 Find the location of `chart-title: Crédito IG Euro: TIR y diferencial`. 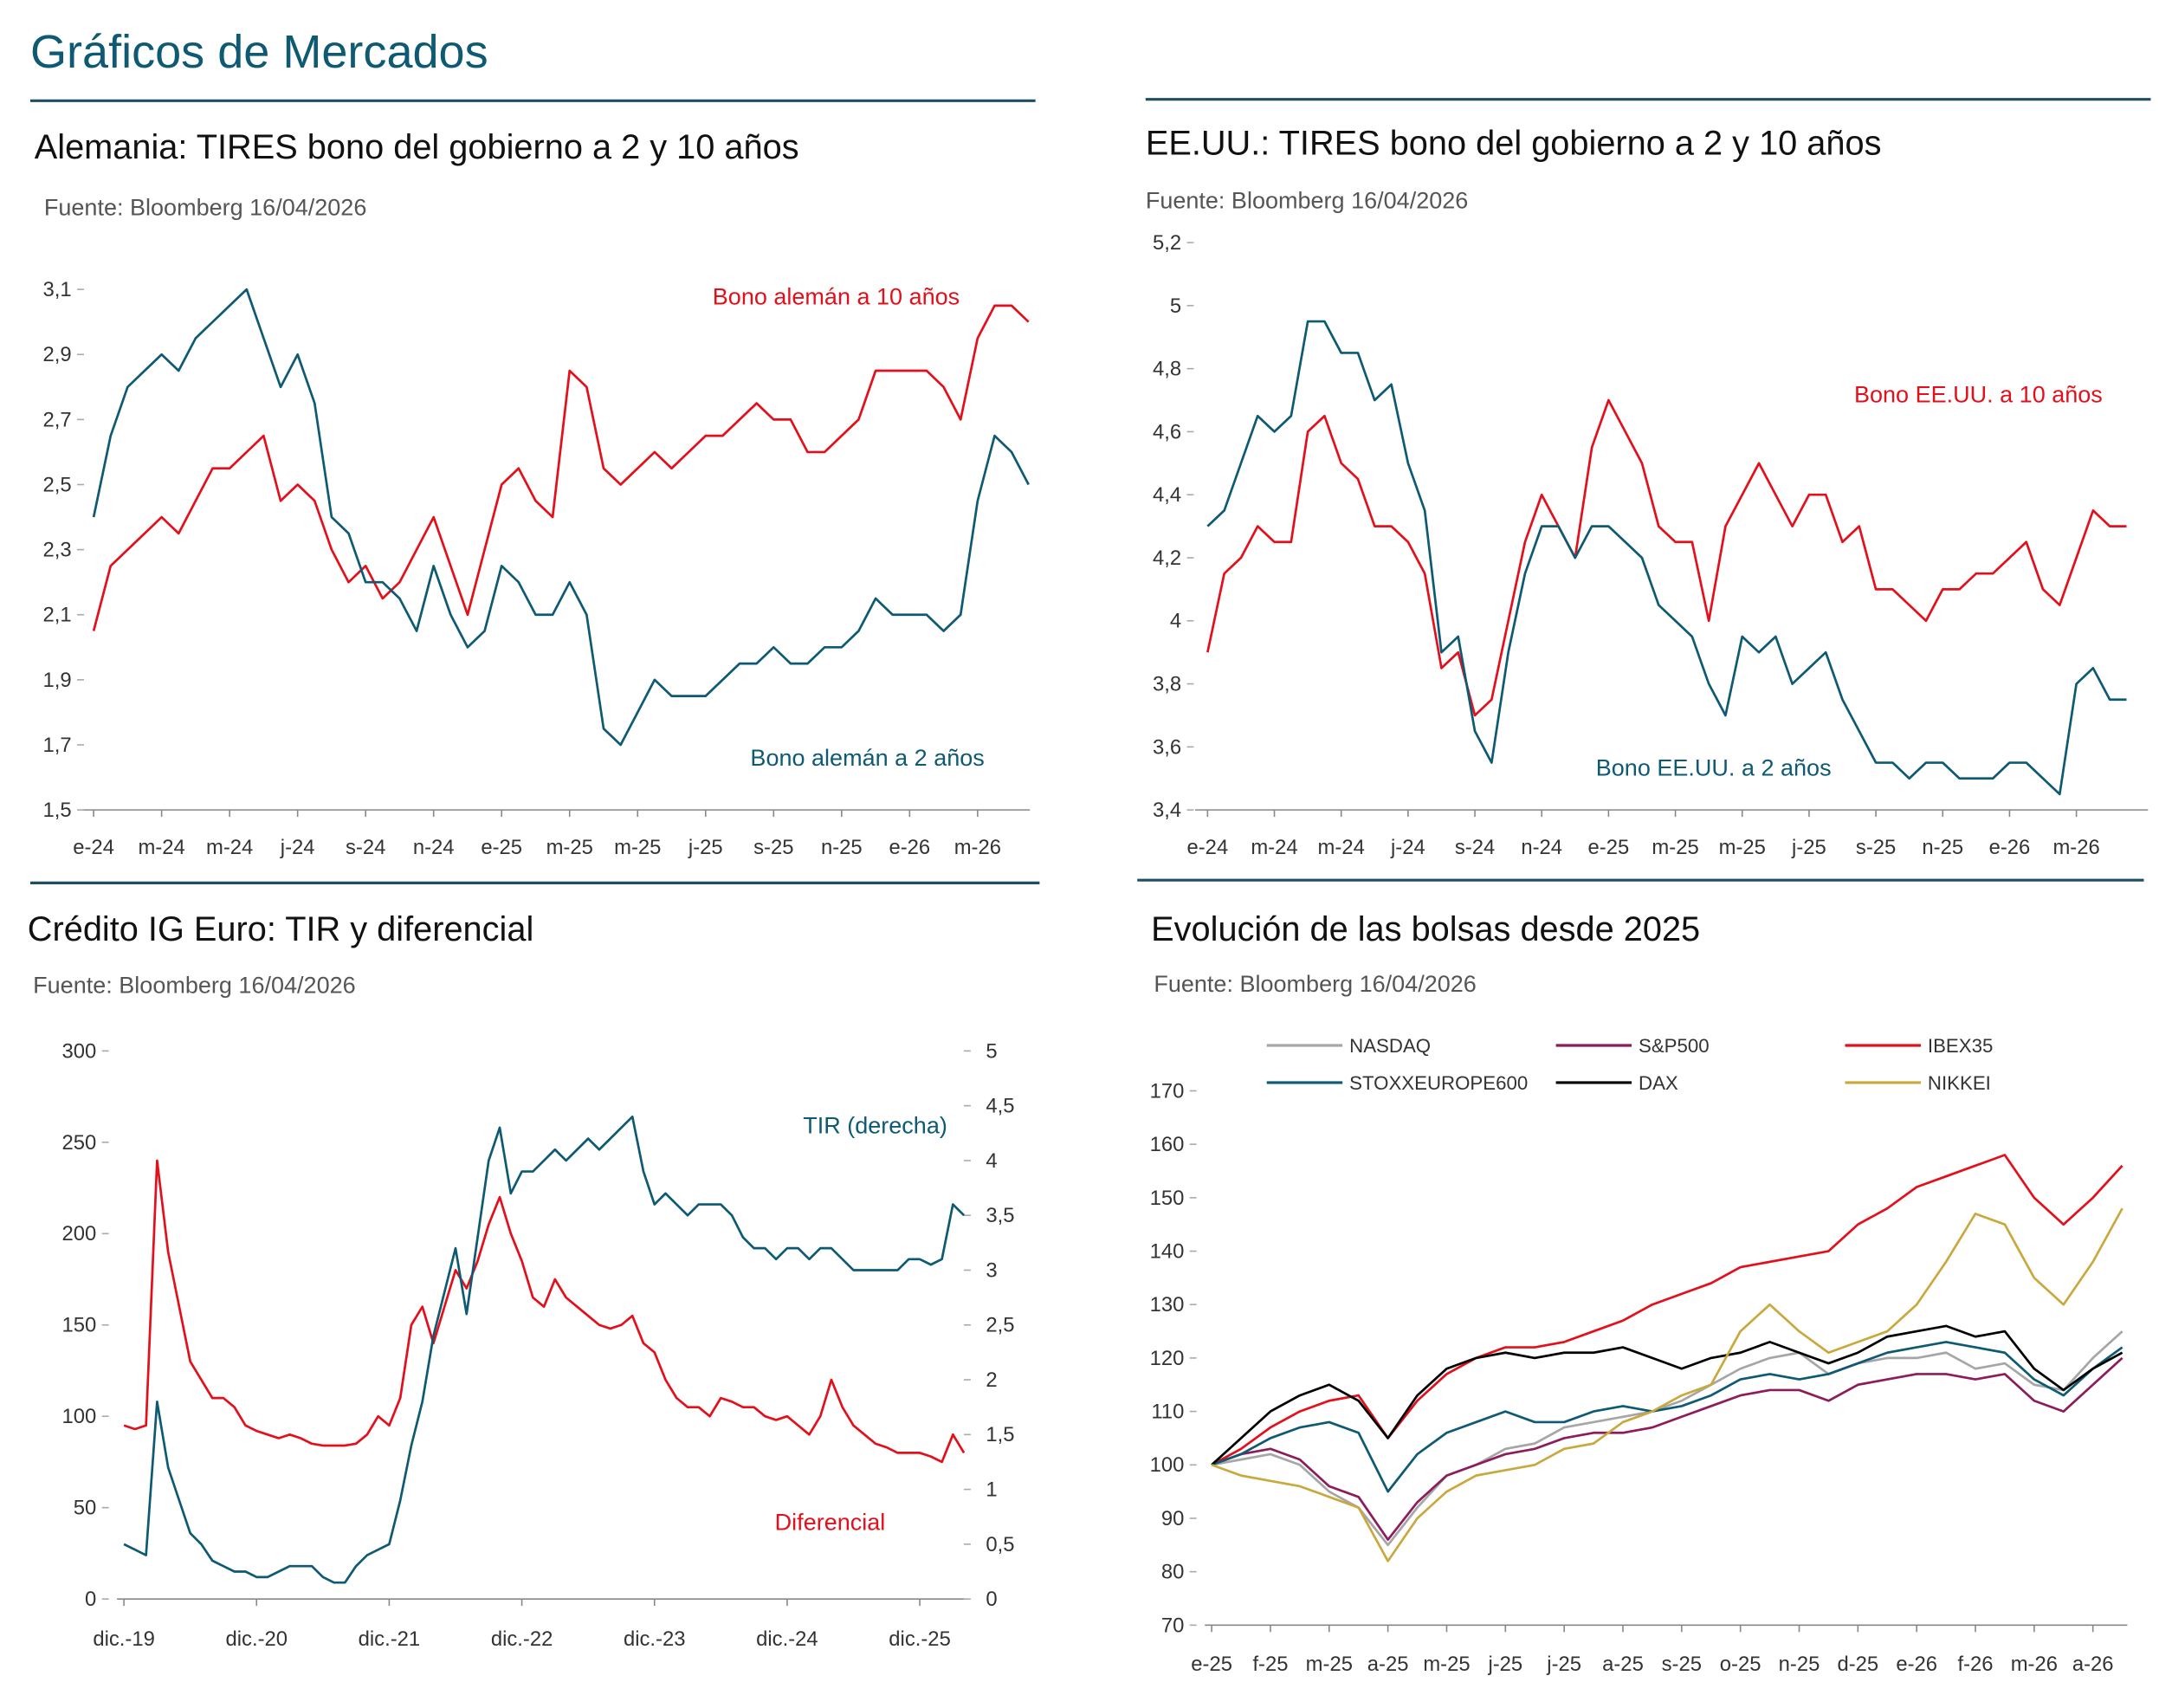

chart-title: Crédito IG Euro: TIR y diferencial is located at coordinates (280, 929).